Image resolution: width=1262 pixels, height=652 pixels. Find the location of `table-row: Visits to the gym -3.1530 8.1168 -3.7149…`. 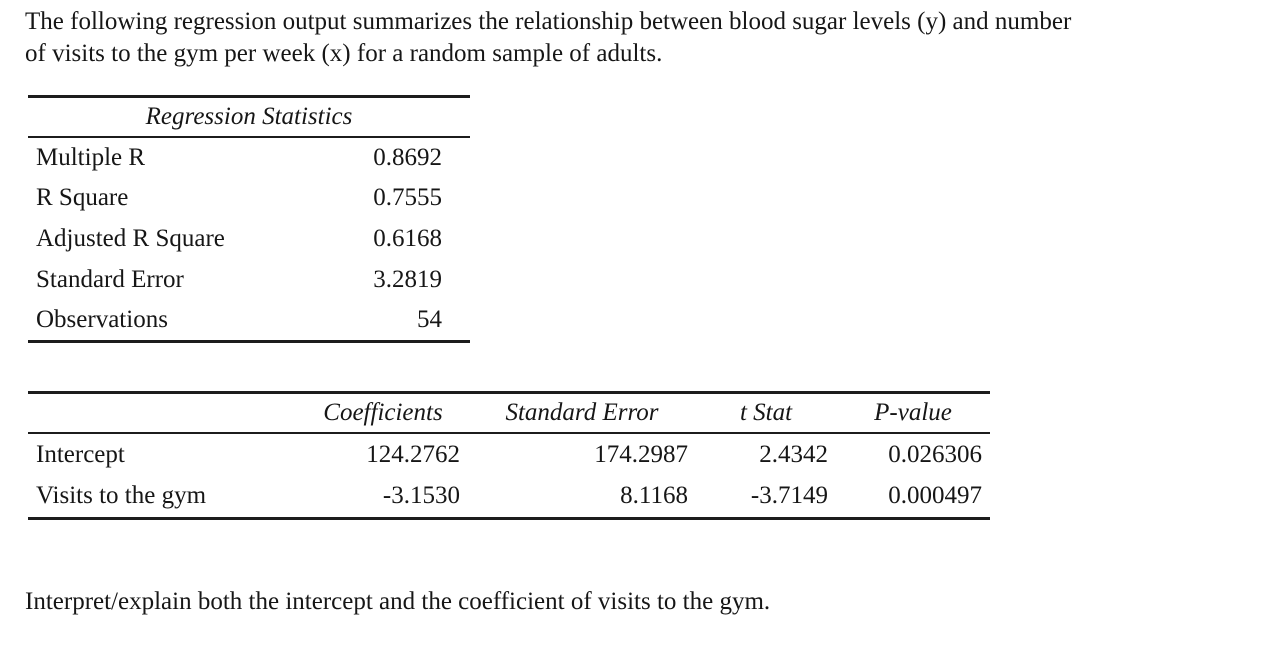

table-row: Visits to the gym -3.1530 8.1168 -3.7149… is located at coordinates (509, 497).